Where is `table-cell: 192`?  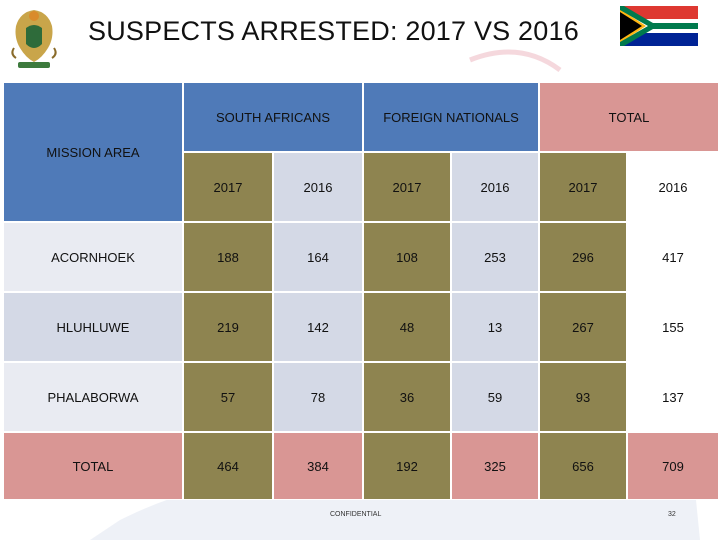 table-cell: 192 is located at coordinates (407, 466).